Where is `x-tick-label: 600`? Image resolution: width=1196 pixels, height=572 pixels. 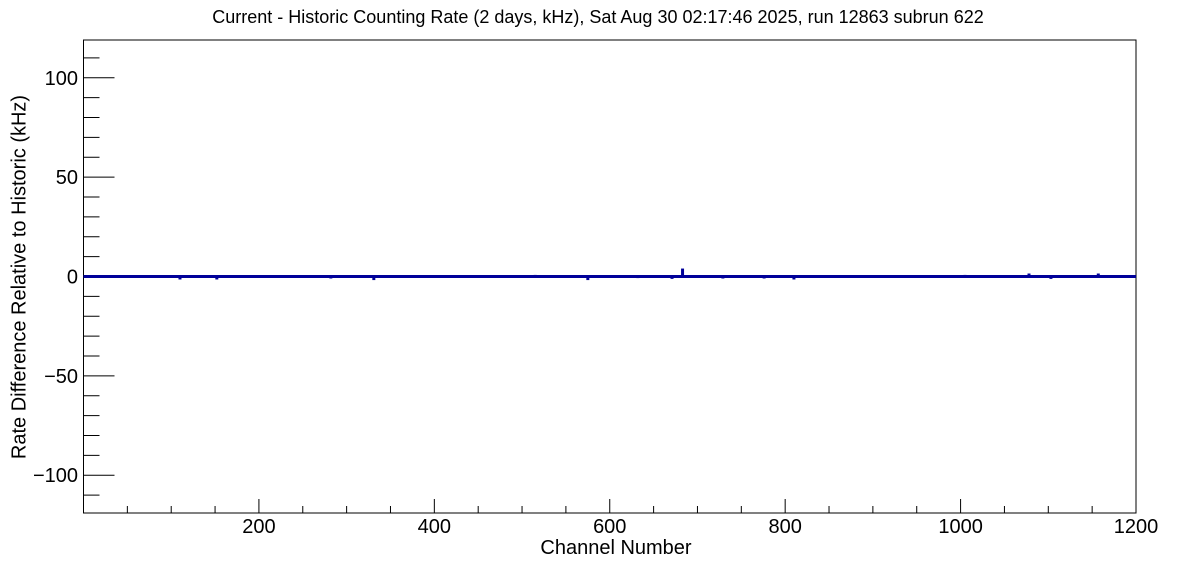 x-tick-label: 600 is located at coordinates (609, 527).